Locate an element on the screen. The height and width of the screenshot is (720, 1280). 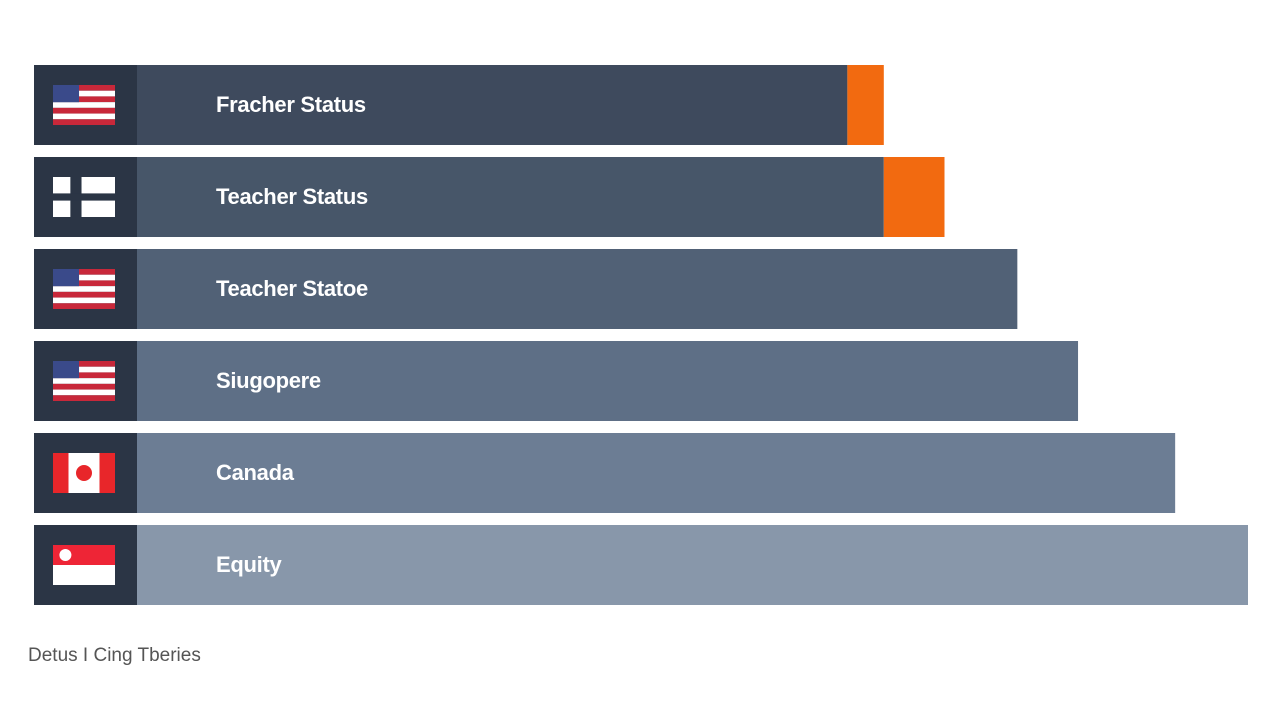
flag-cross is located at coordinates (84, 197).